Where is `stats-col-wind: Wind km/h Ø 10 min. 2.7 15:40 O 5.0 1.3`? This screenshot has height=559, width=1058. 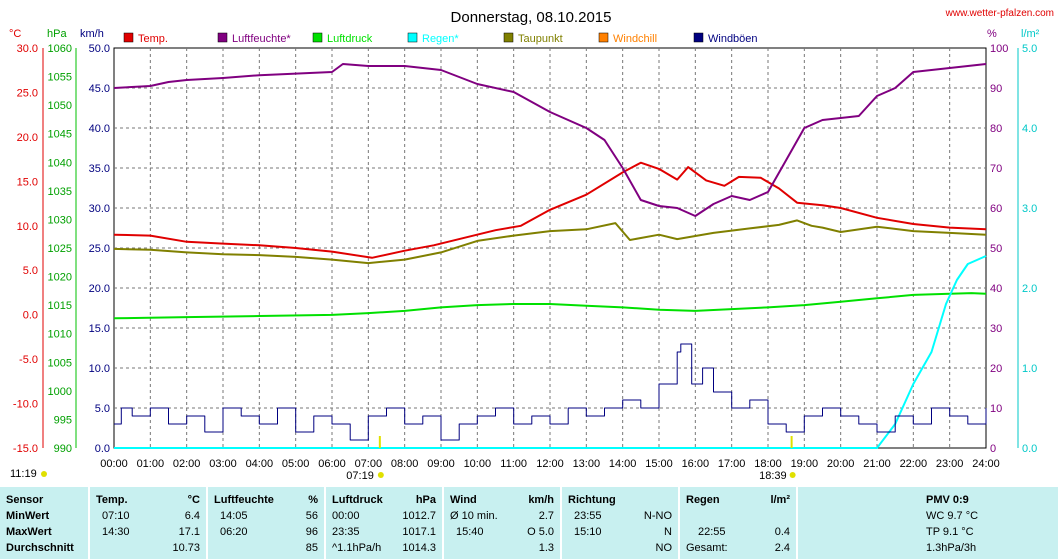
stats-col-wind: Wind km/h Ø 10 min. 2.7 15:40 O 5.0 1.3 is located at coordinates (502, 523).